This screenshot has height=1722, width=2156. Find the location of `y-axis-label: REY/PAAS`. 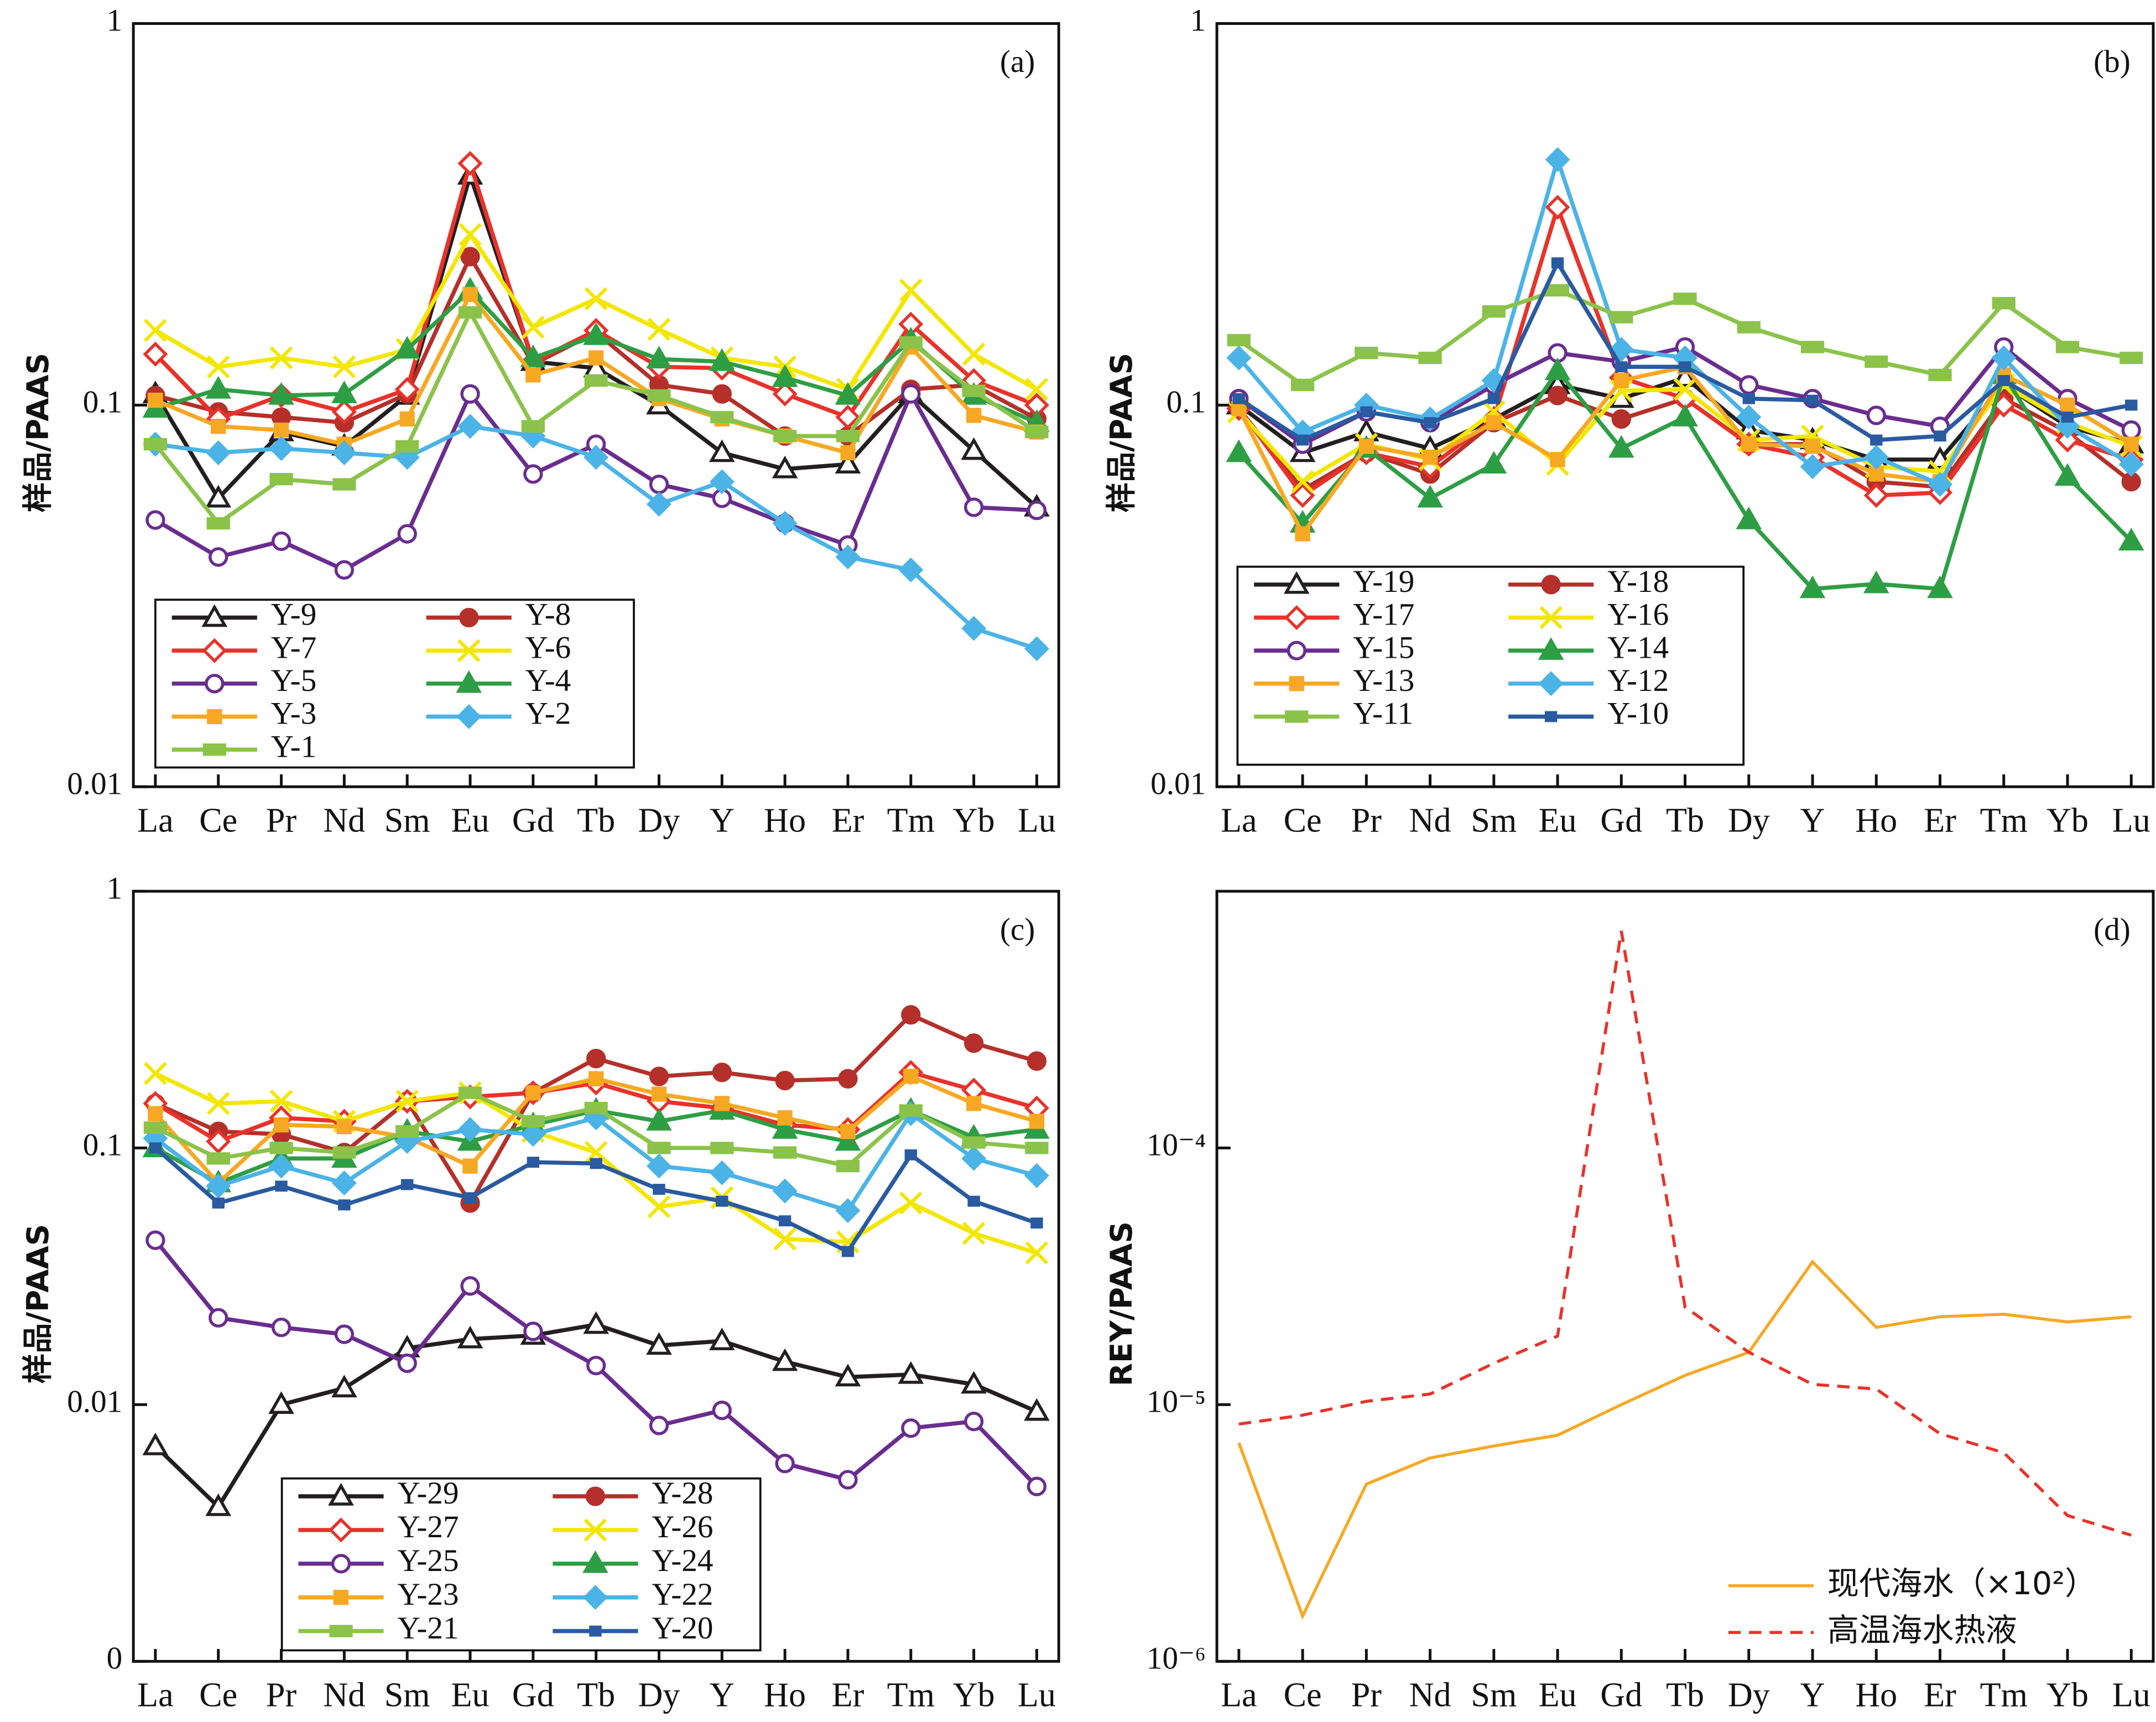

y-axis-label: REY/PAAS is located at coordinates (1121, 1303).